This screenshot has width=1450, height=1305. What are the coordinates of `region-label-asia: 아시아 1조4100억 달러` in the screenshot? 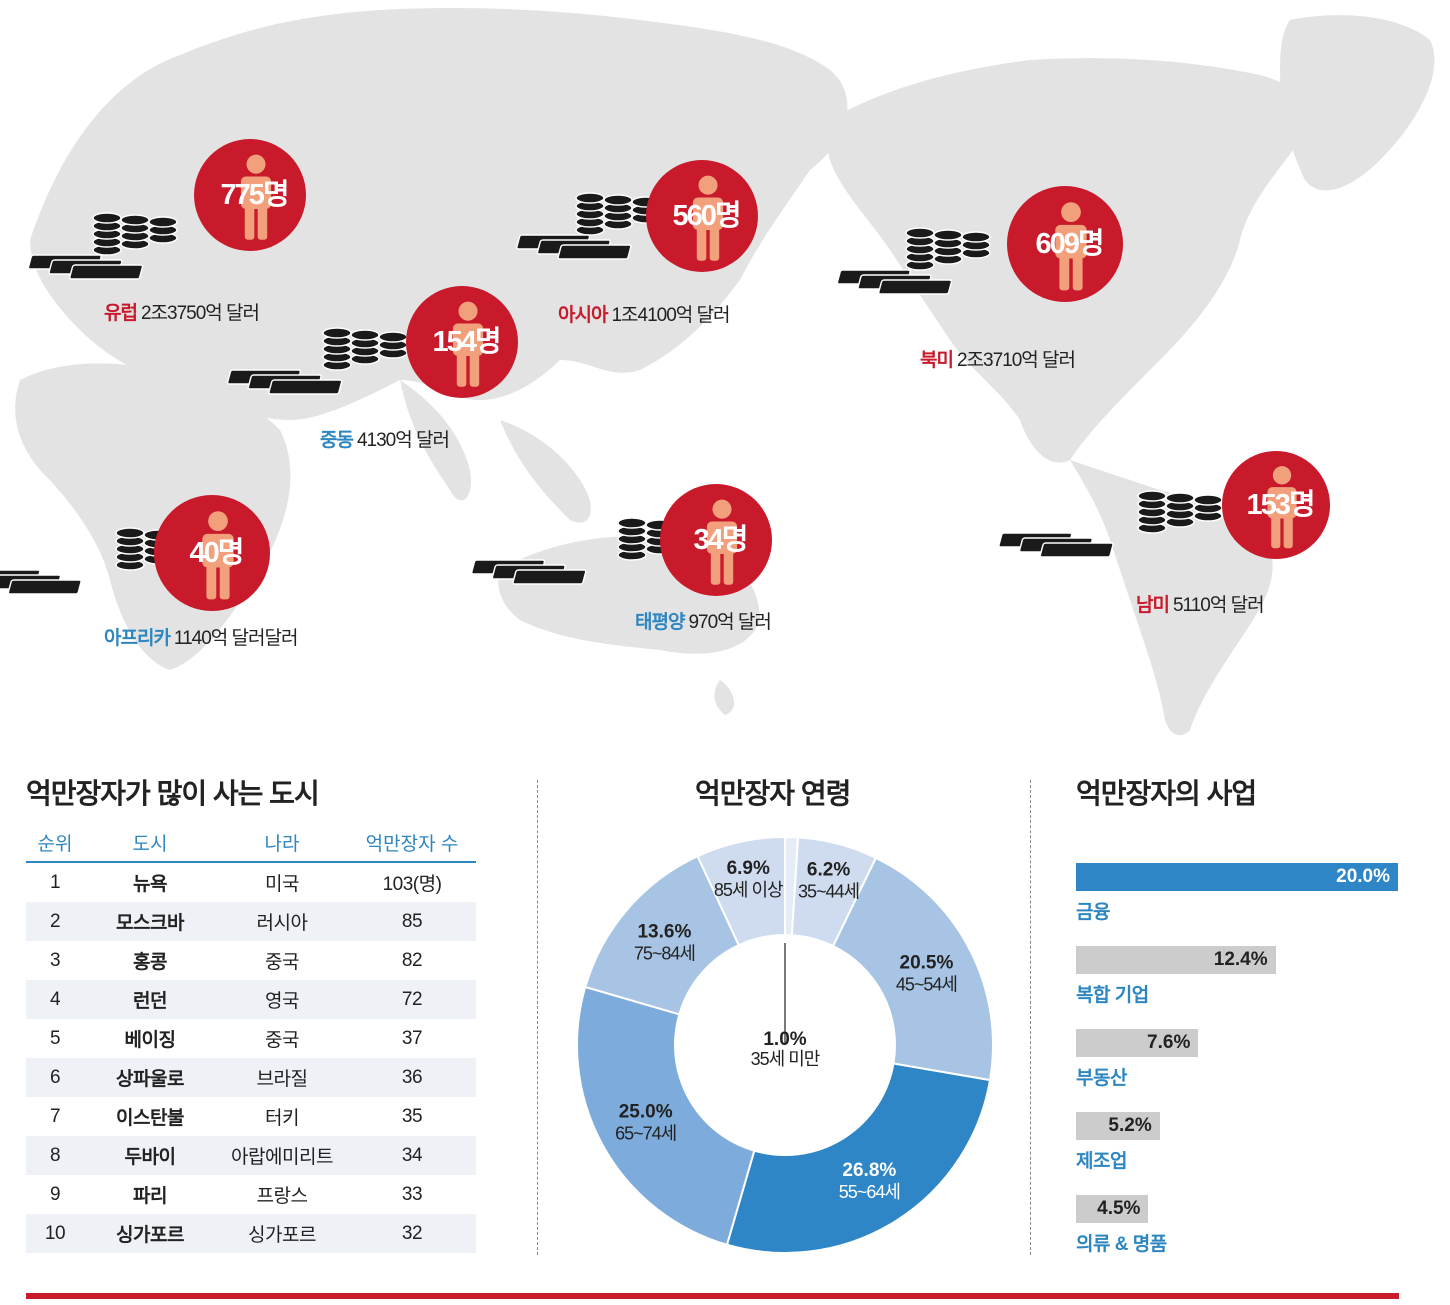 It's located at (644, 313).